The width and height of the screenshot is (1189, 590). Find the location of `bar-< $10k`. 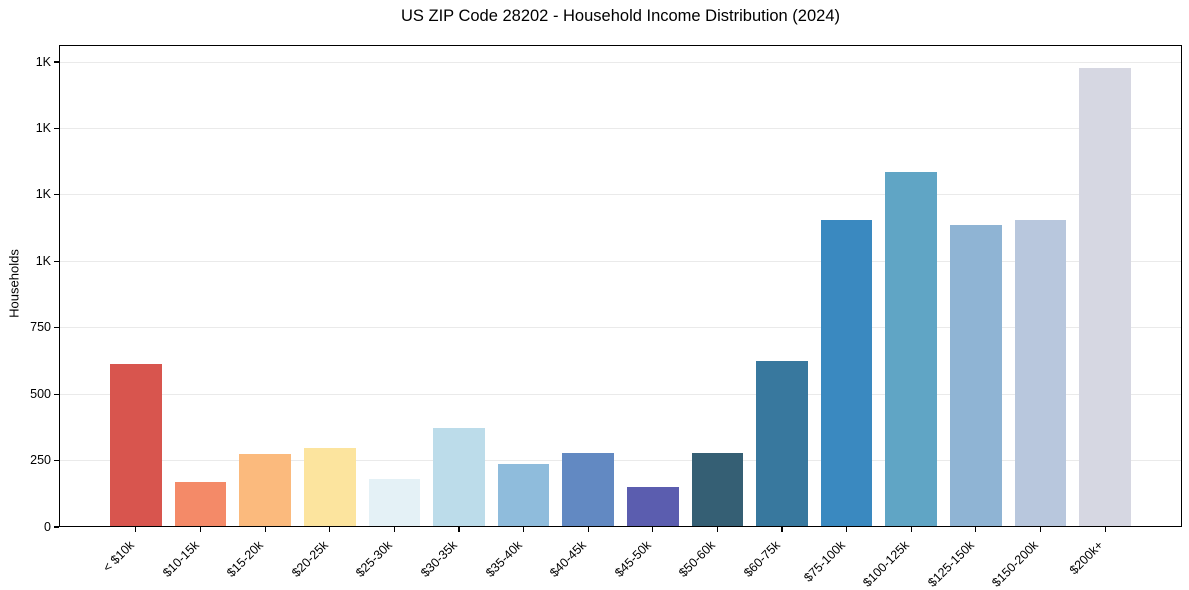

bar-< $10k is located at coordinates (136, 445).